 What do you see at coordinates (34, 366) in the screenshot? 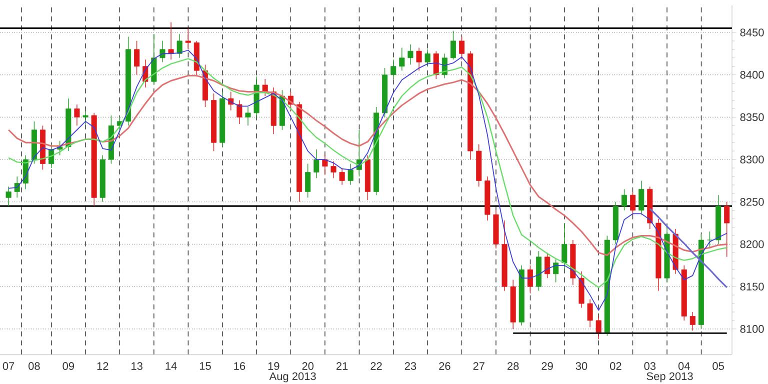
I see `x-tick-label: 08` at bounding box center [34, 366].